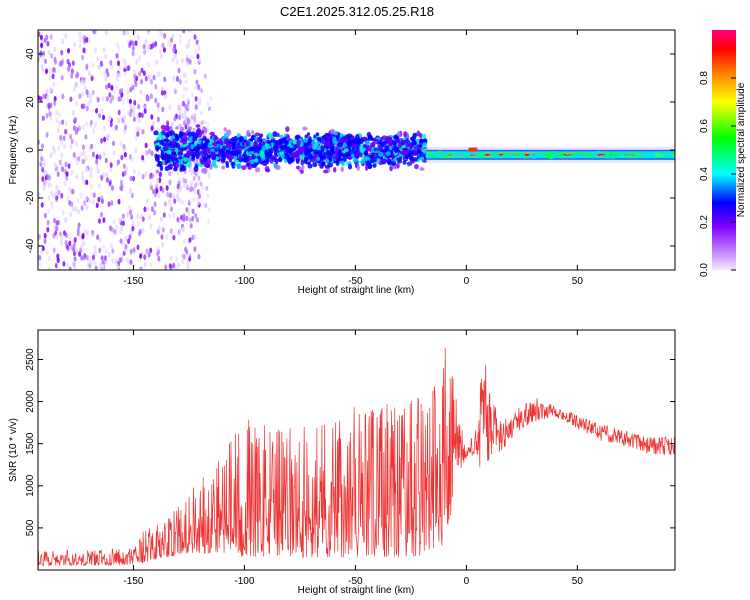 The height and width of the screenshot is (600, 750). I want to click on y-tick-label: 1000, so click(30, 485).